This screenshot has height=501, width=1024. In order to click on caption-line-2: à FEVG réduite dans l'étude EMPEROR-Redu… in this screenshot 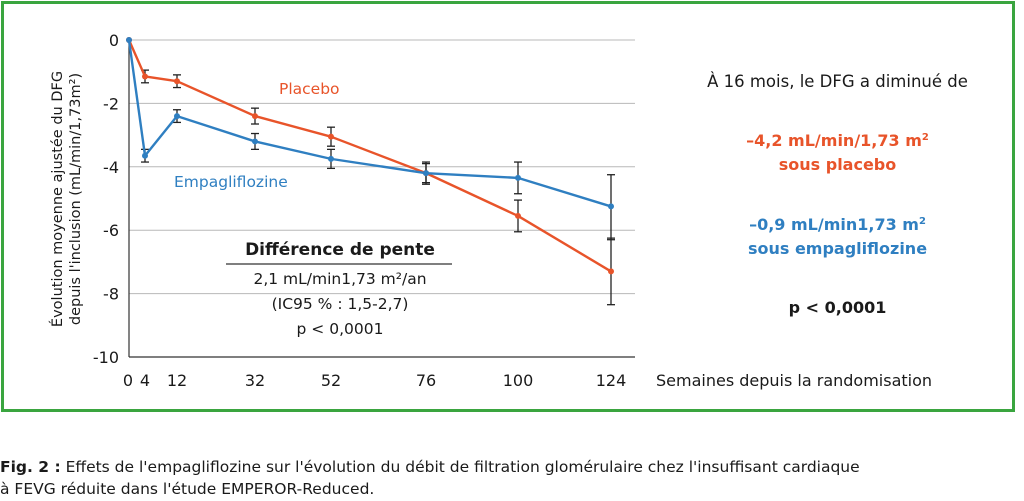, I will do `click(187, 489)`.